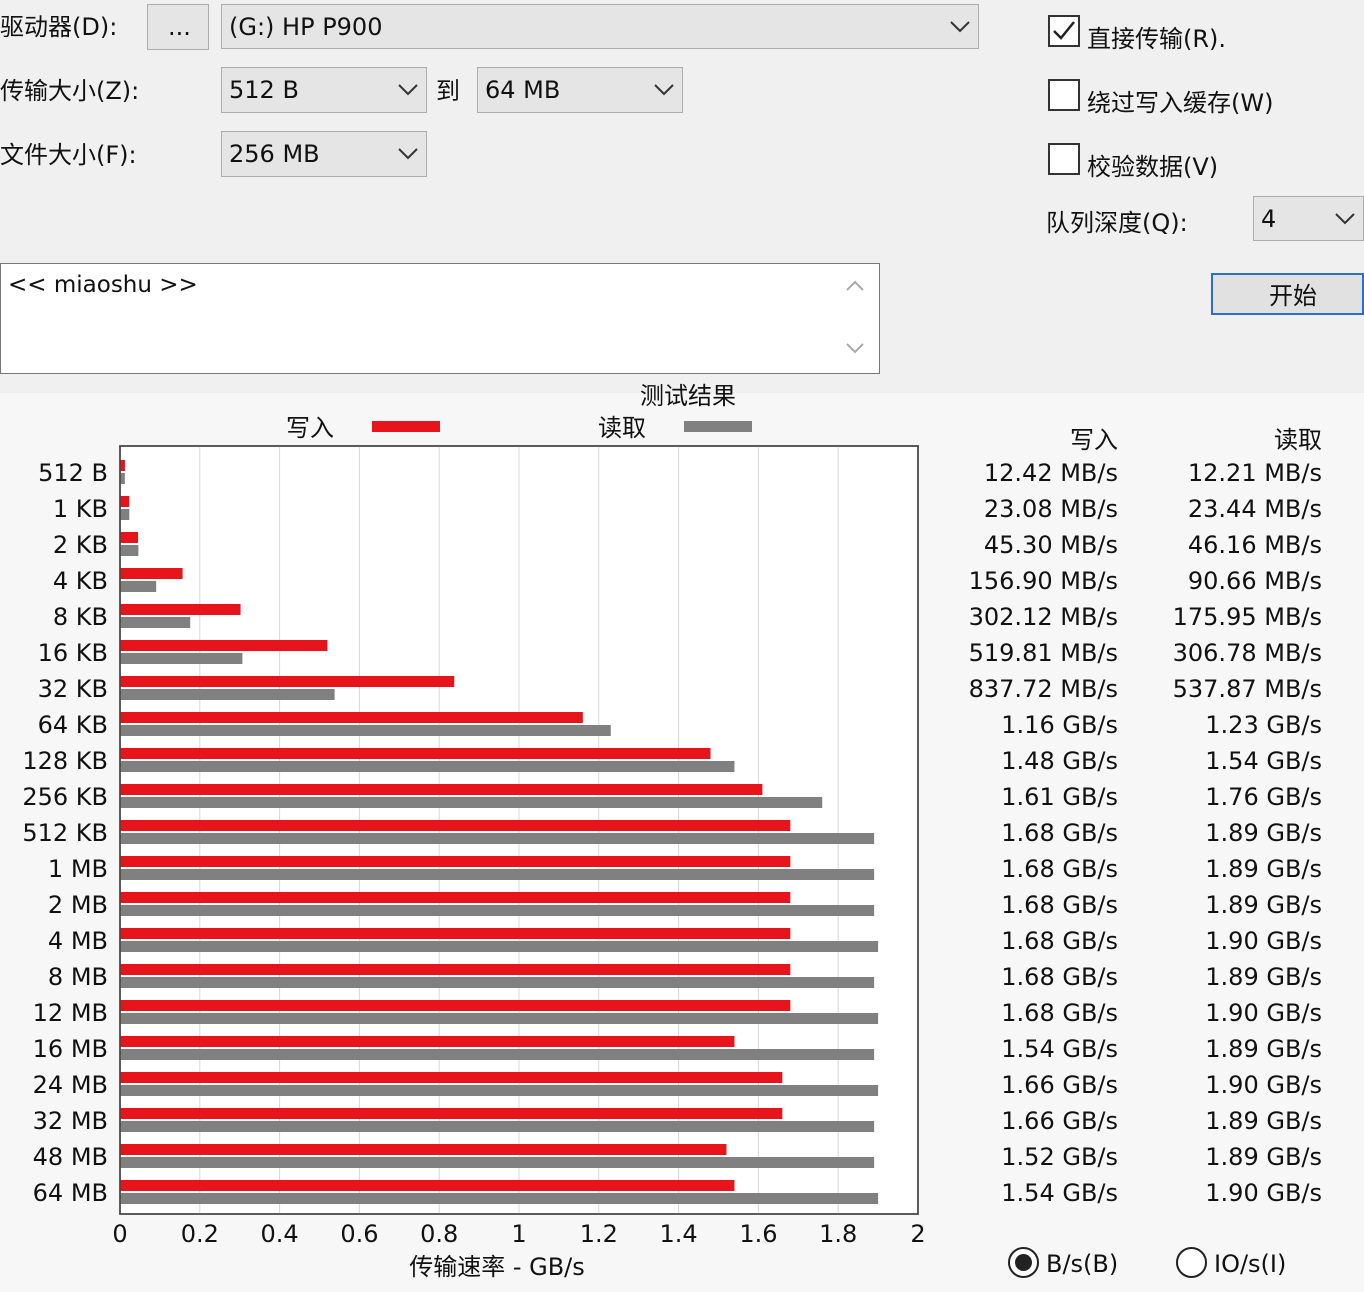 The image size is (1364, 1292). Describe the element at coordinates (68, 155) in the screenshot. I see `file-size-label: 文件大小(F):` at that location.